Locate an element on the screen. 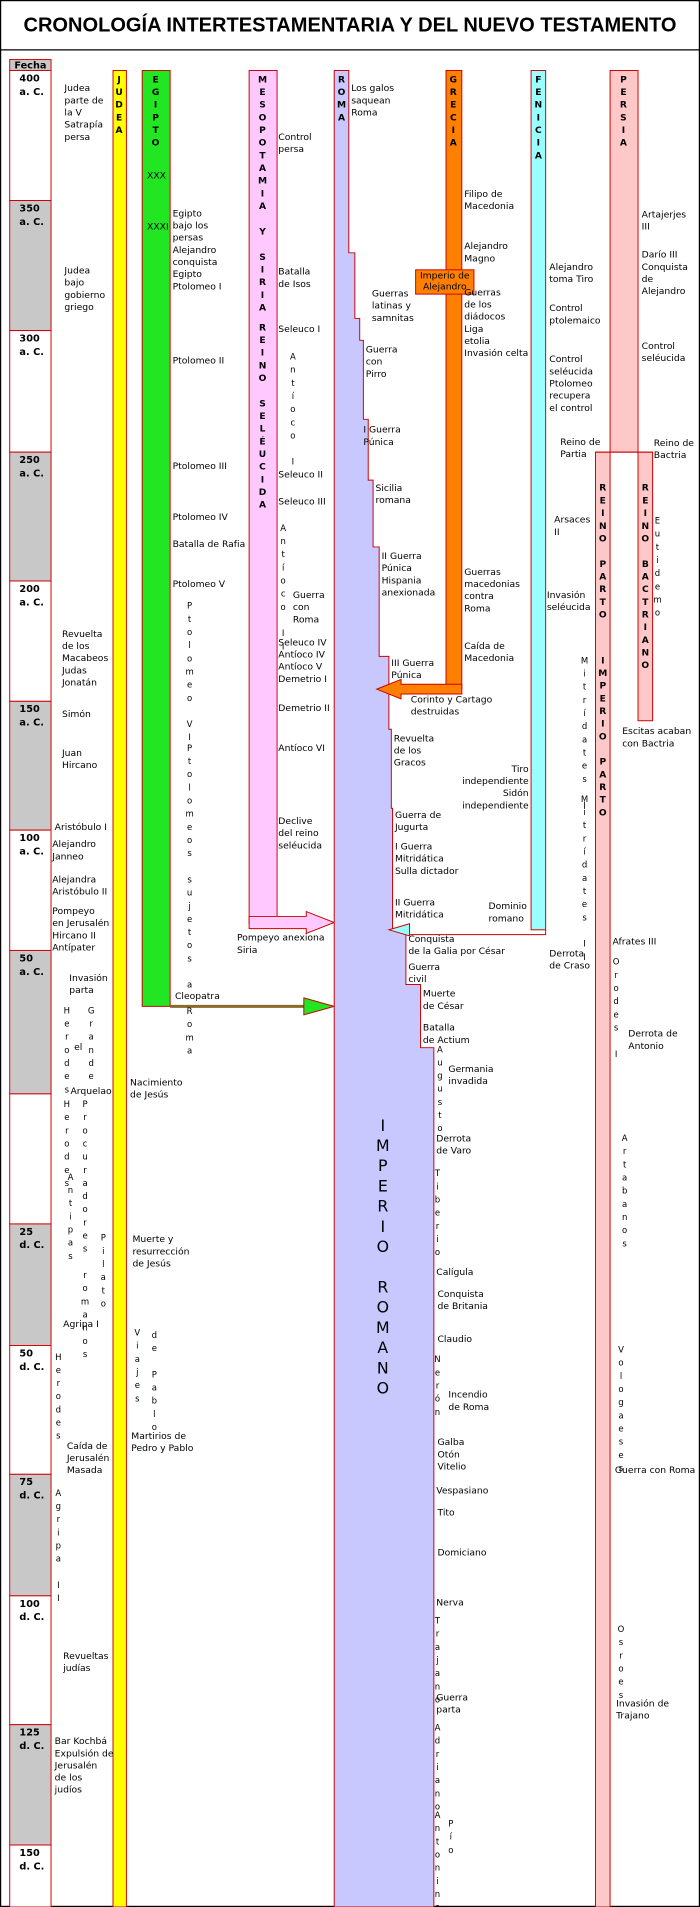 This screenshot has width=700, height=1907. event-line: Alejandro is located at coordinates (664, 291).